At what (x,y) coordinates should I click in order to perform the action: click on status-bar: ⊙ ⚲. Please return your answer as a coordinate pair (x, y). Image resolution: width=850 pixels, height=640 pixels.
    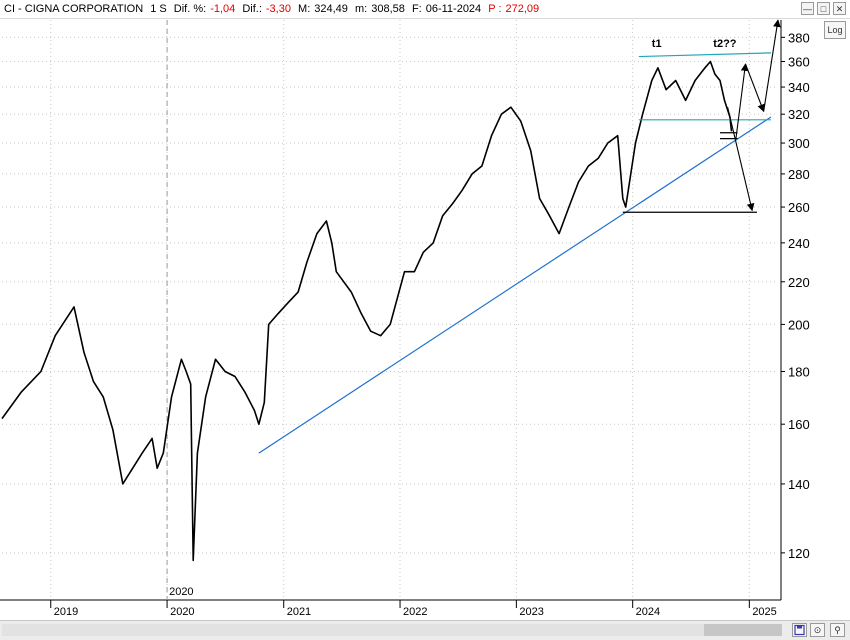
    Looking at the image, I should click on (425, 630).